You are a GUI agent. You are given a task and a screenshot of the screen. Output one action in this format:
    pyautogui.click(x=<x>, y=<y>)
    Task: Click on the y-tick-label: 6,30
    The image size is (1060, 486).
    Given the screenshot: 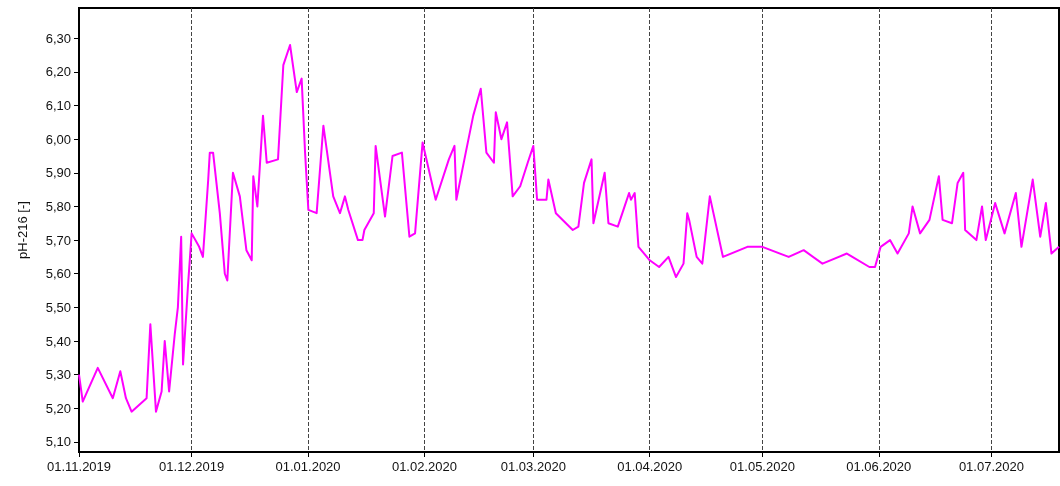 What is the action you would take?
    pyautogui.click(x=58, y=38)
    